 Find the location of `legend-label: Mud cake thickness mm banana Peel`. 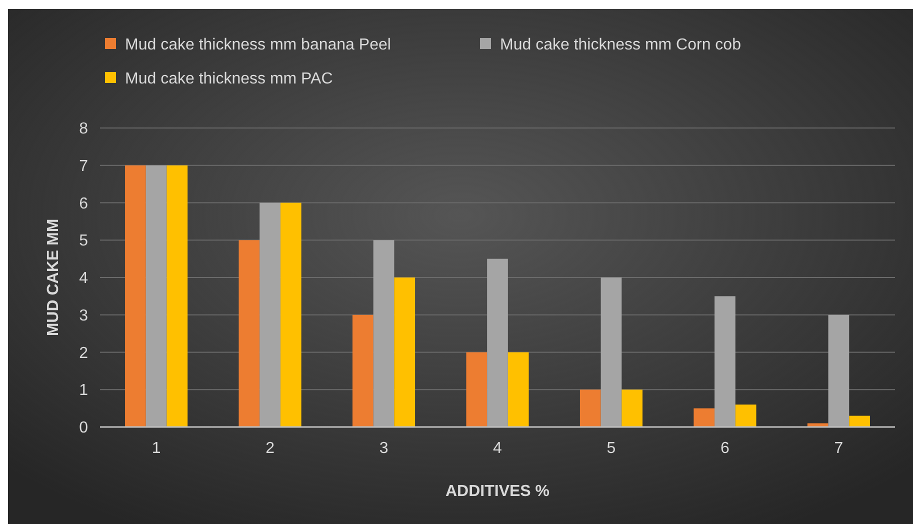

legend-label: Mud cake thickness mm banana Peel is located at coordinates (258, 45).